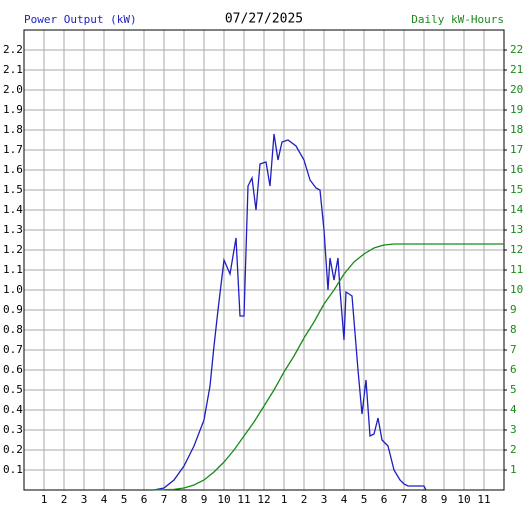 The image size is (527, 510). What do you see at coordinates (513, 349) in the screenshot?
I see `y2-tick-label: 7` at bounding box center [513, 349].